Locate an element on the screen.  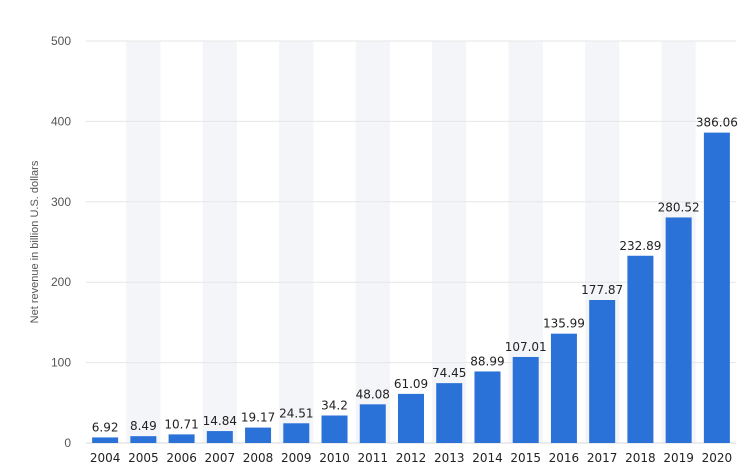
data-label: 177.87 is located at coordinates (602, 290).